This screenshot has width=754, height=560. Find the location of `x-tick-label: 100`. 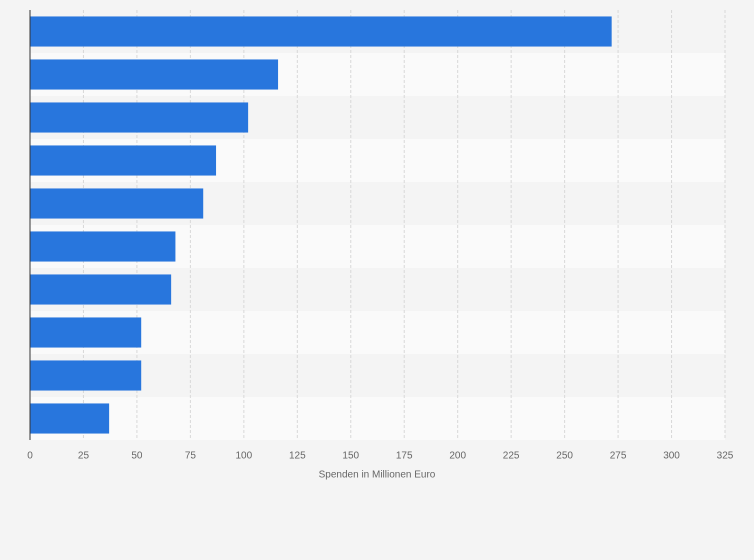

x-tick-label: 100 is located at coordinates (244, 456).